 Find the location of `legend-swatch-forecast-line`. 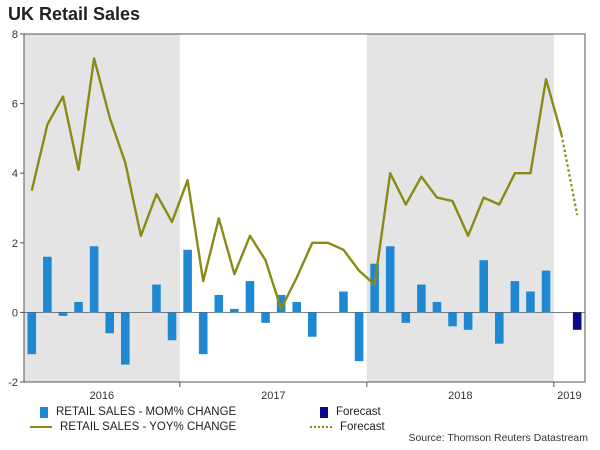

legend-swatch-forecast-line is located at coordinates (321, 427).